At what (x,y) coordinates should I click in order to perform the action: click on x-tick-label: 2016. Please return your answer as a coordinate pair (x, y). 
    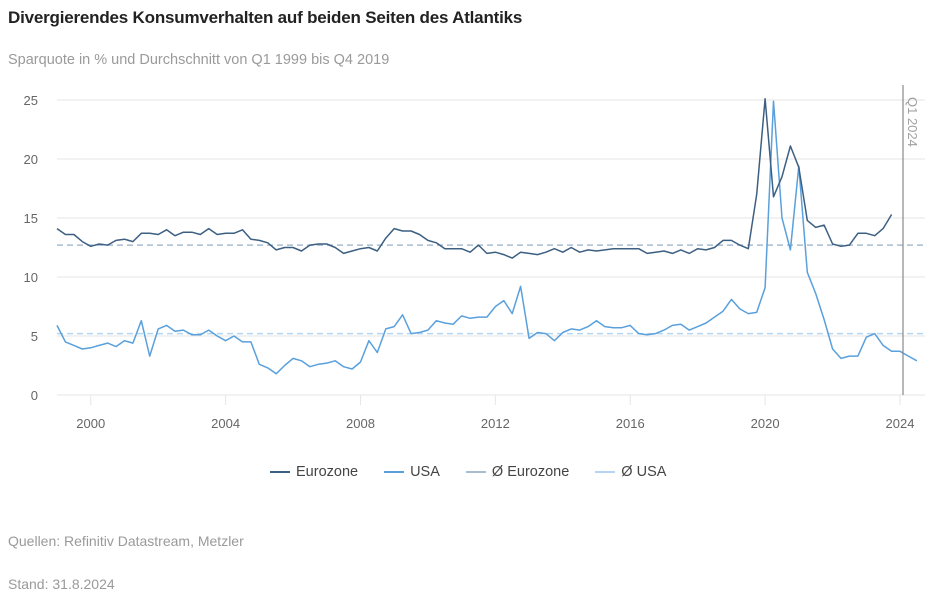
    Looking at the image, I should click on (630, 423).